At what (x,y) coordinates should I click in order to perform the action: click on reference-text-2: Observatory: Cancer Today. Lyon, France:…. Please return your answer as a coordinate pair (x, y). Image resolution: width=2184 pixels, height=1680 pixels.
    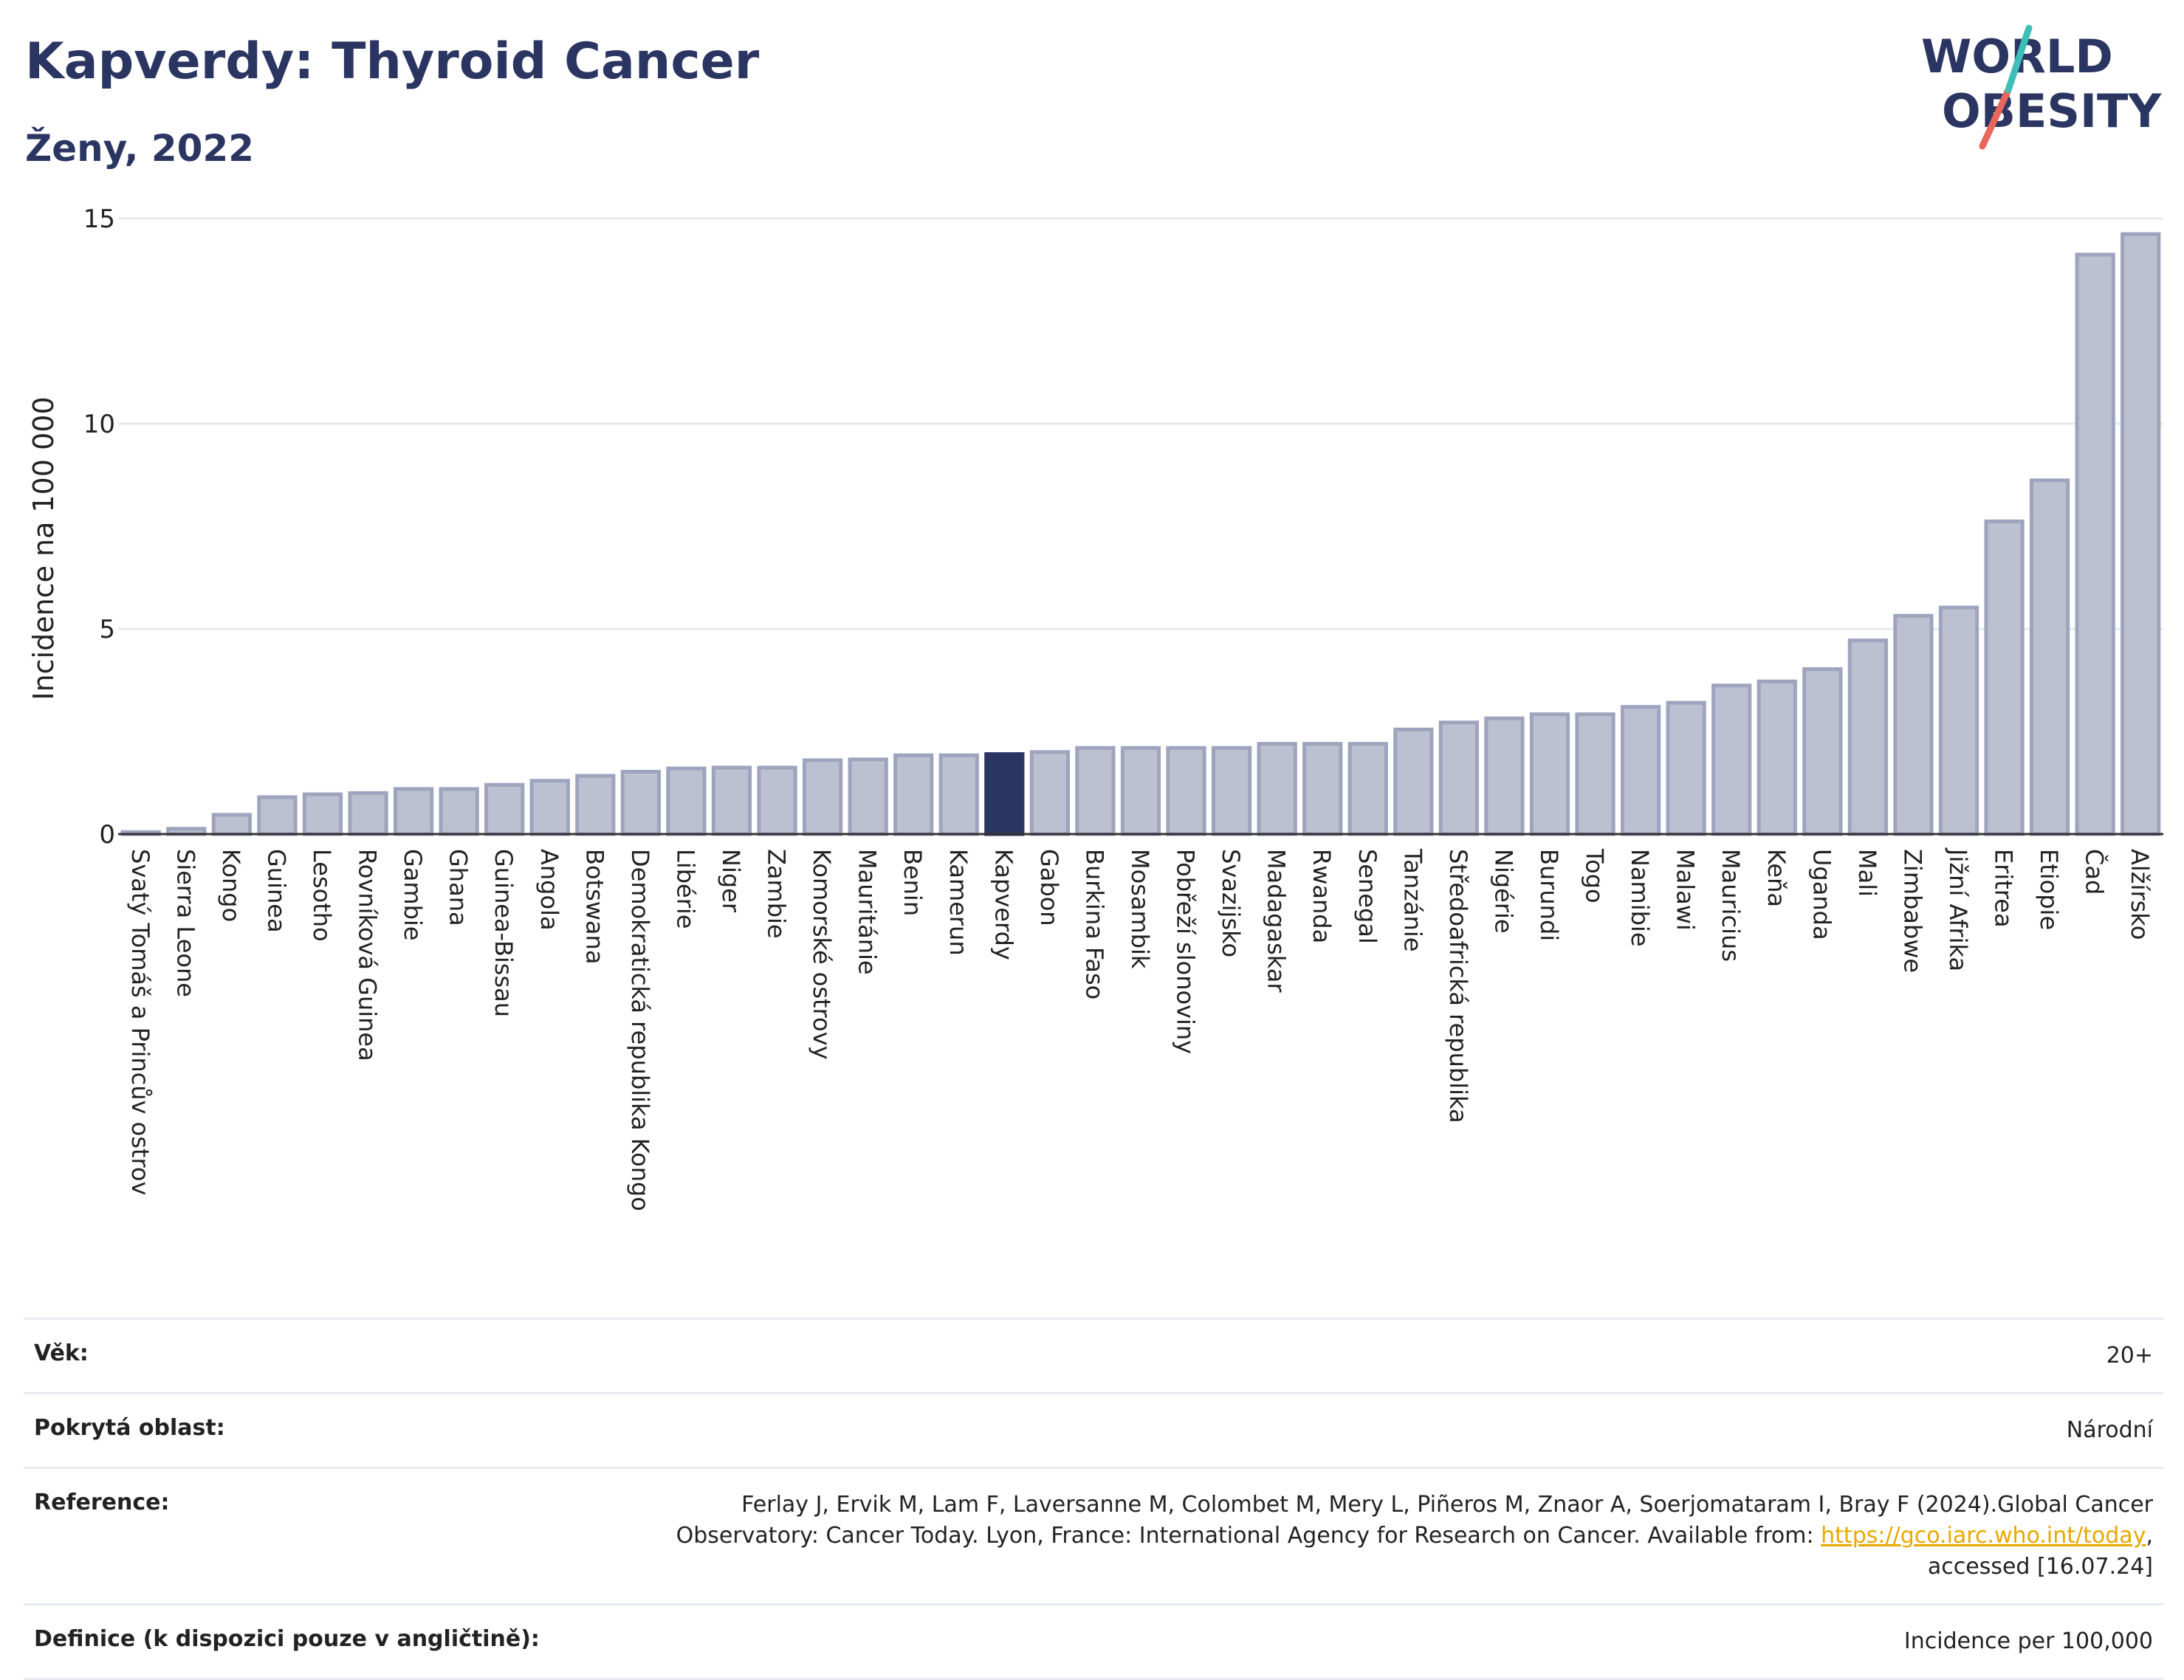
    Looking at the image, I should click on (1249, 1536).